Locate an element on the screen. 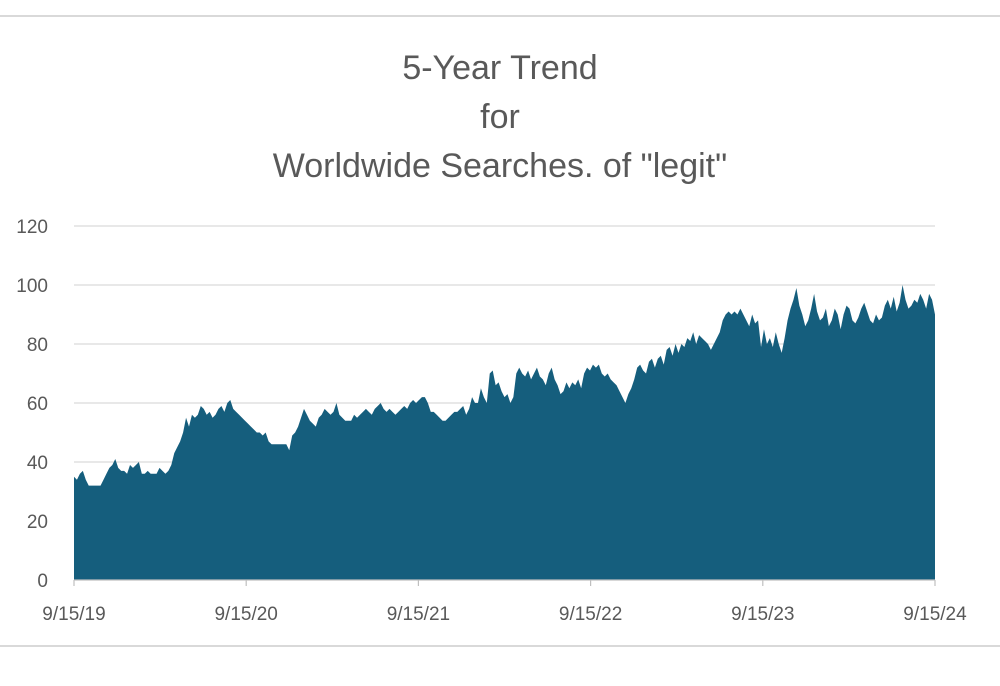  y-tick-label: 40 is located at coordinates (37, 463).